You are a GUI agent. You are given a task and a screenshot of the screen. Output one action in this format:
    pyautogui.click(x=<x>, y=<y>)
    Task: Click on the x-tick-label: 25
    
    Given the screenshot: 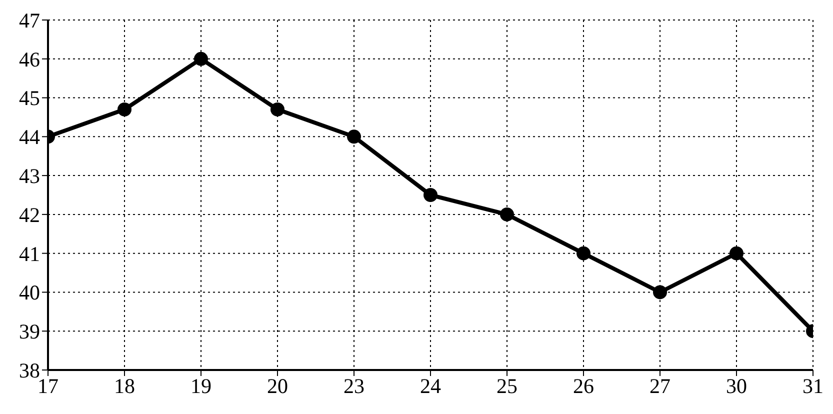 What is the action you would take?
    pyautogui.click(x=507, y=386)
    